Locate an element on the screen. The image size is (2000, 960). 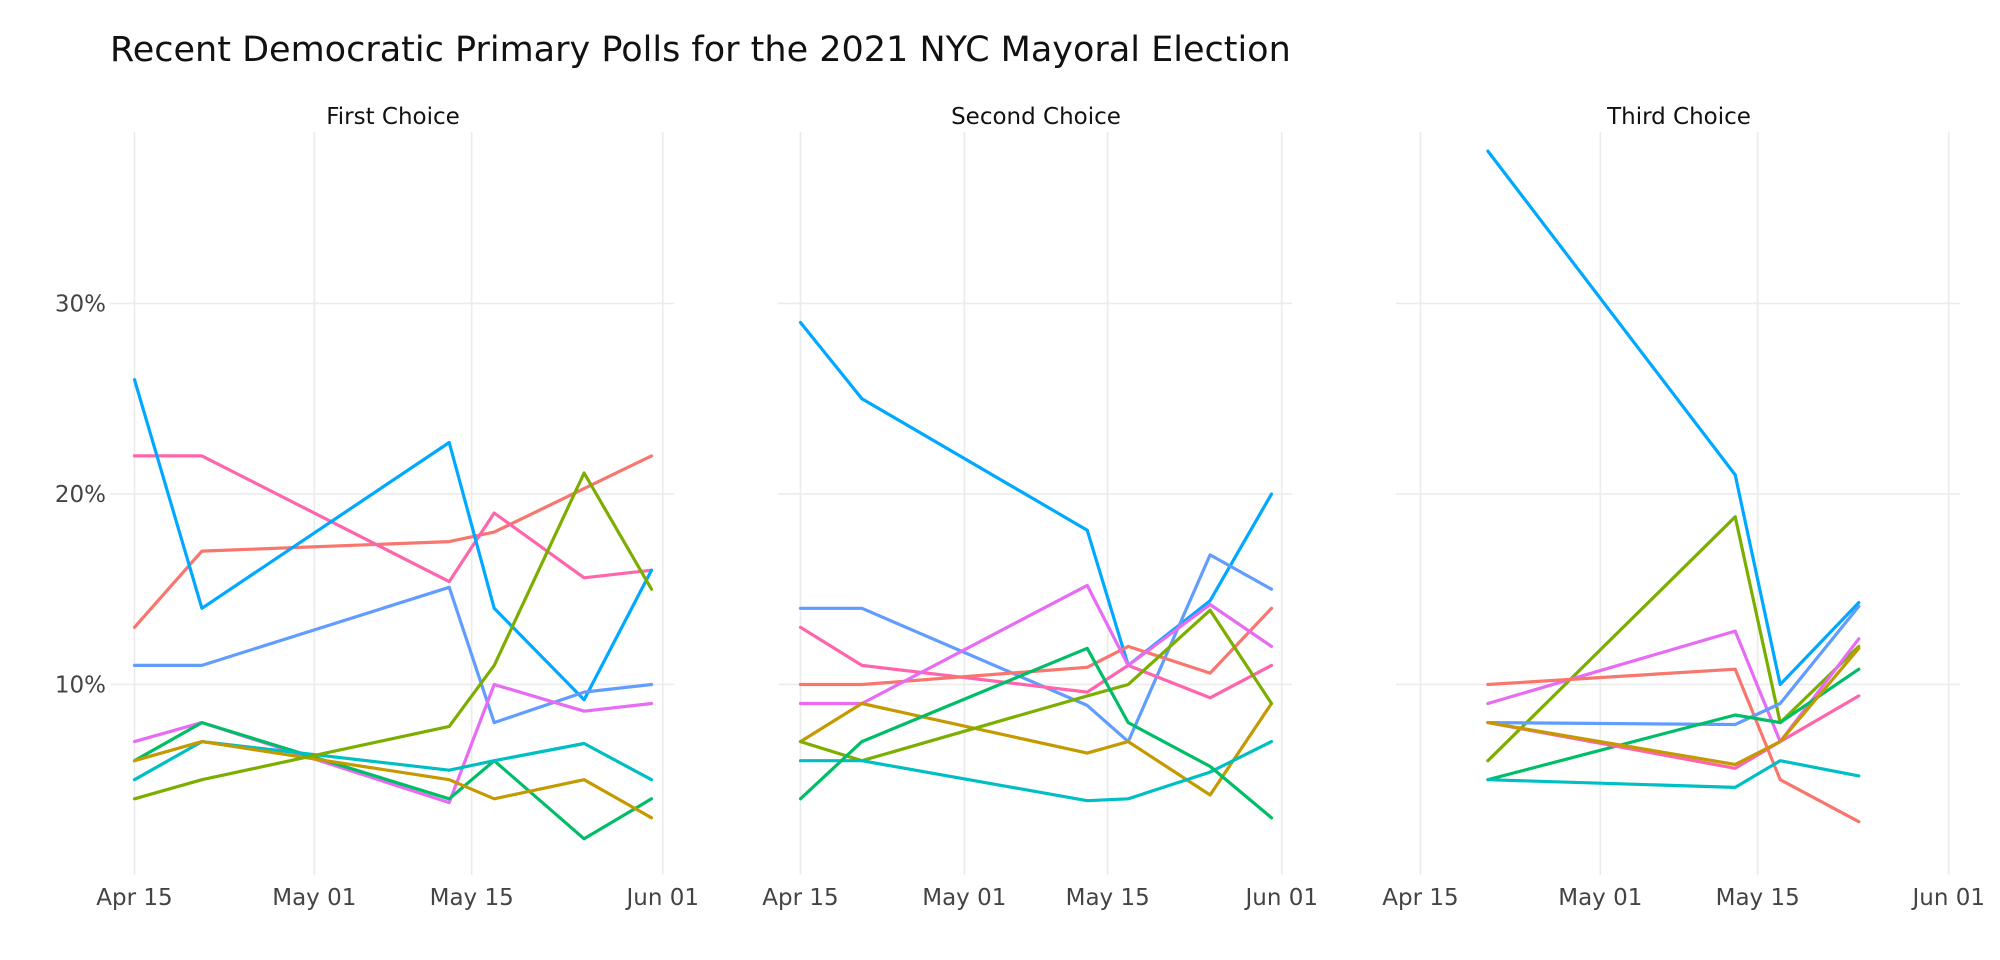
panel-title: Second Choice is located at coordinates (1036, 117).